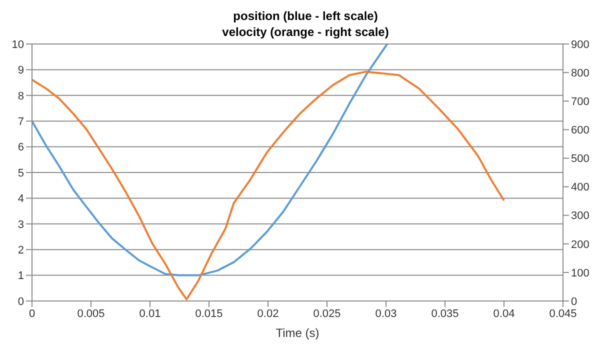 This screenshot has width=611, height=352. Describe the element at coordinates (21, 302) in the screenshot. I see `y-tick-label: 0` at that location.